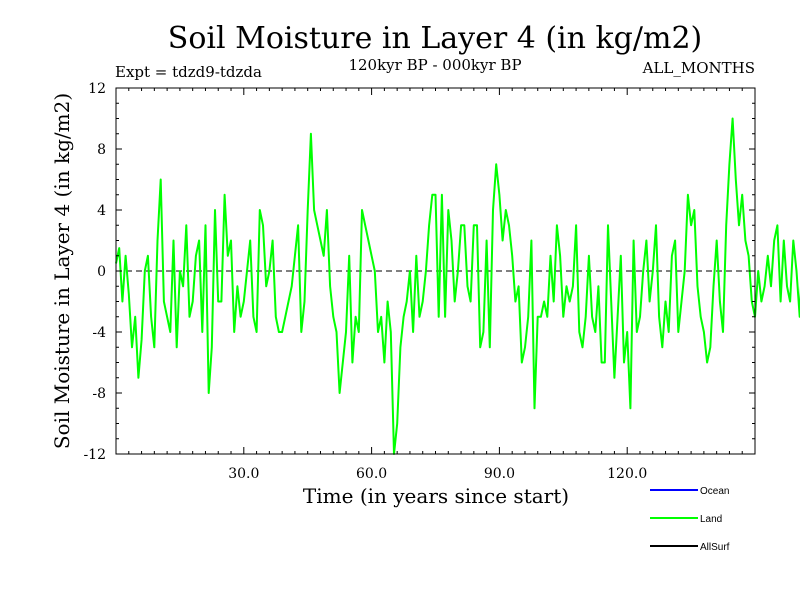 Image resolution: width=800 pixels, height=600 pixels. I want to click on y-tick-label: 0, so click(101, 272).